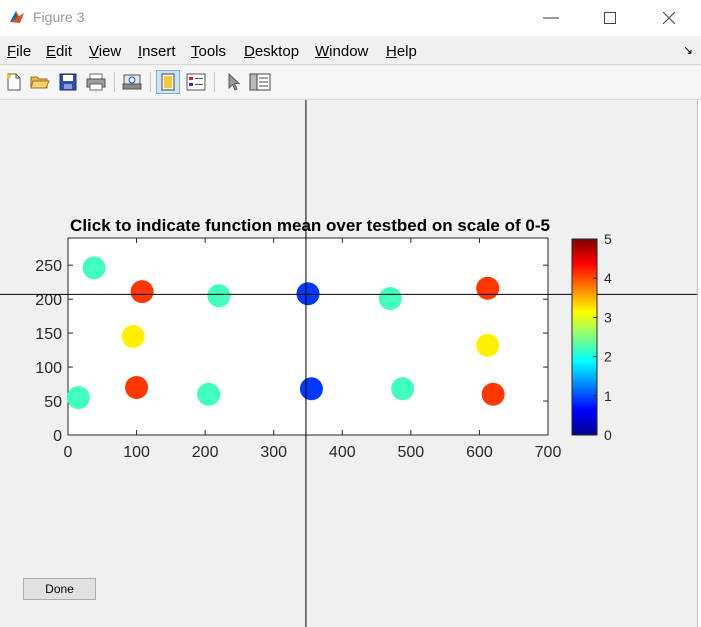 This screenshot has width=701, height=627. Describe the element at coordinates (48, 266) in the screenshot. I see `y-tick-label: 250` at that location.